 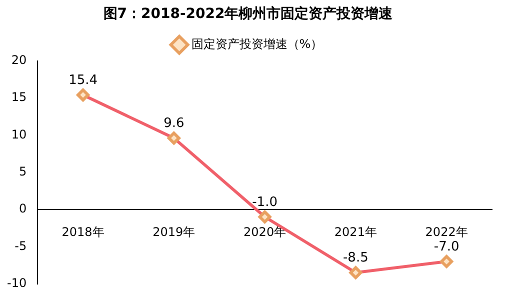 What do you see at coordinates (19, 59) in the screenshot?
I see `y-tick-label: 20` at bounding box center [19, 59].